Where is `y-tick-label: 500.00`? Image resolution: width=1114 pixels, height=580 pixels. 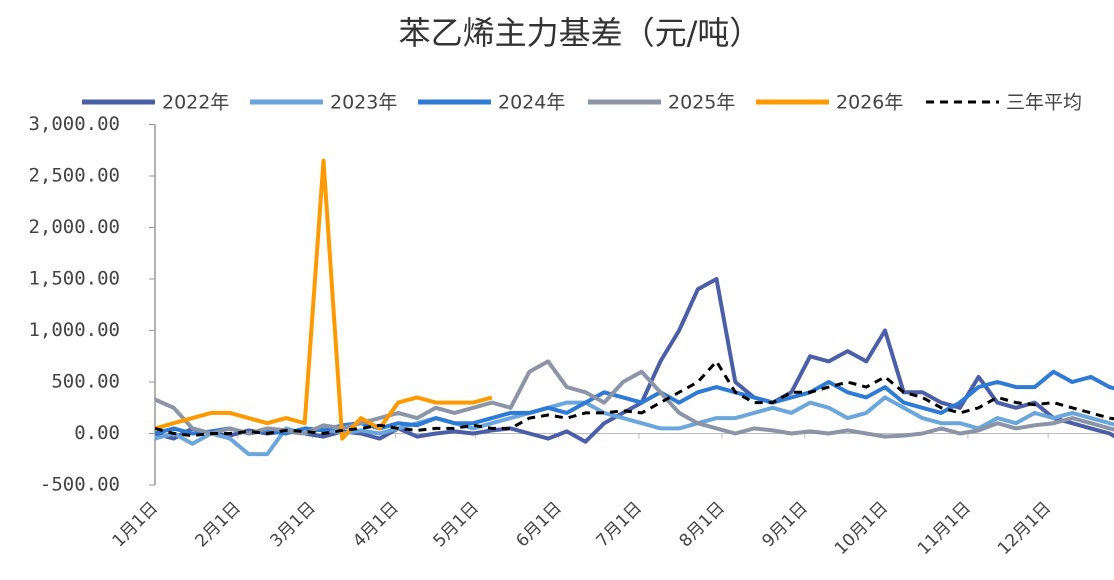
y-tick-label: 500.00 is located at coordinates (85, 382).